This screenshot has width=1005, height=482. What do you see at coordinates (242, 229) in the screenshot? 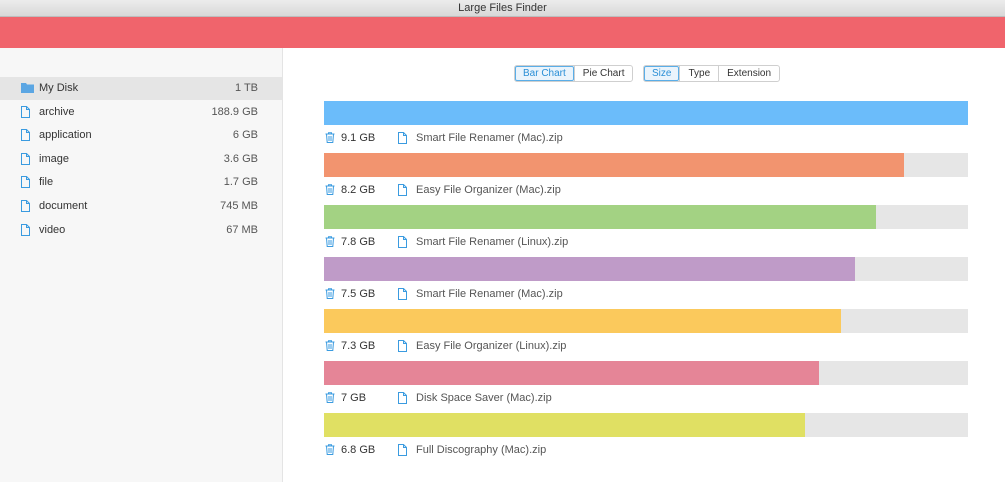
I see `item-size: 67 MB` at bounding box center [242, 229].